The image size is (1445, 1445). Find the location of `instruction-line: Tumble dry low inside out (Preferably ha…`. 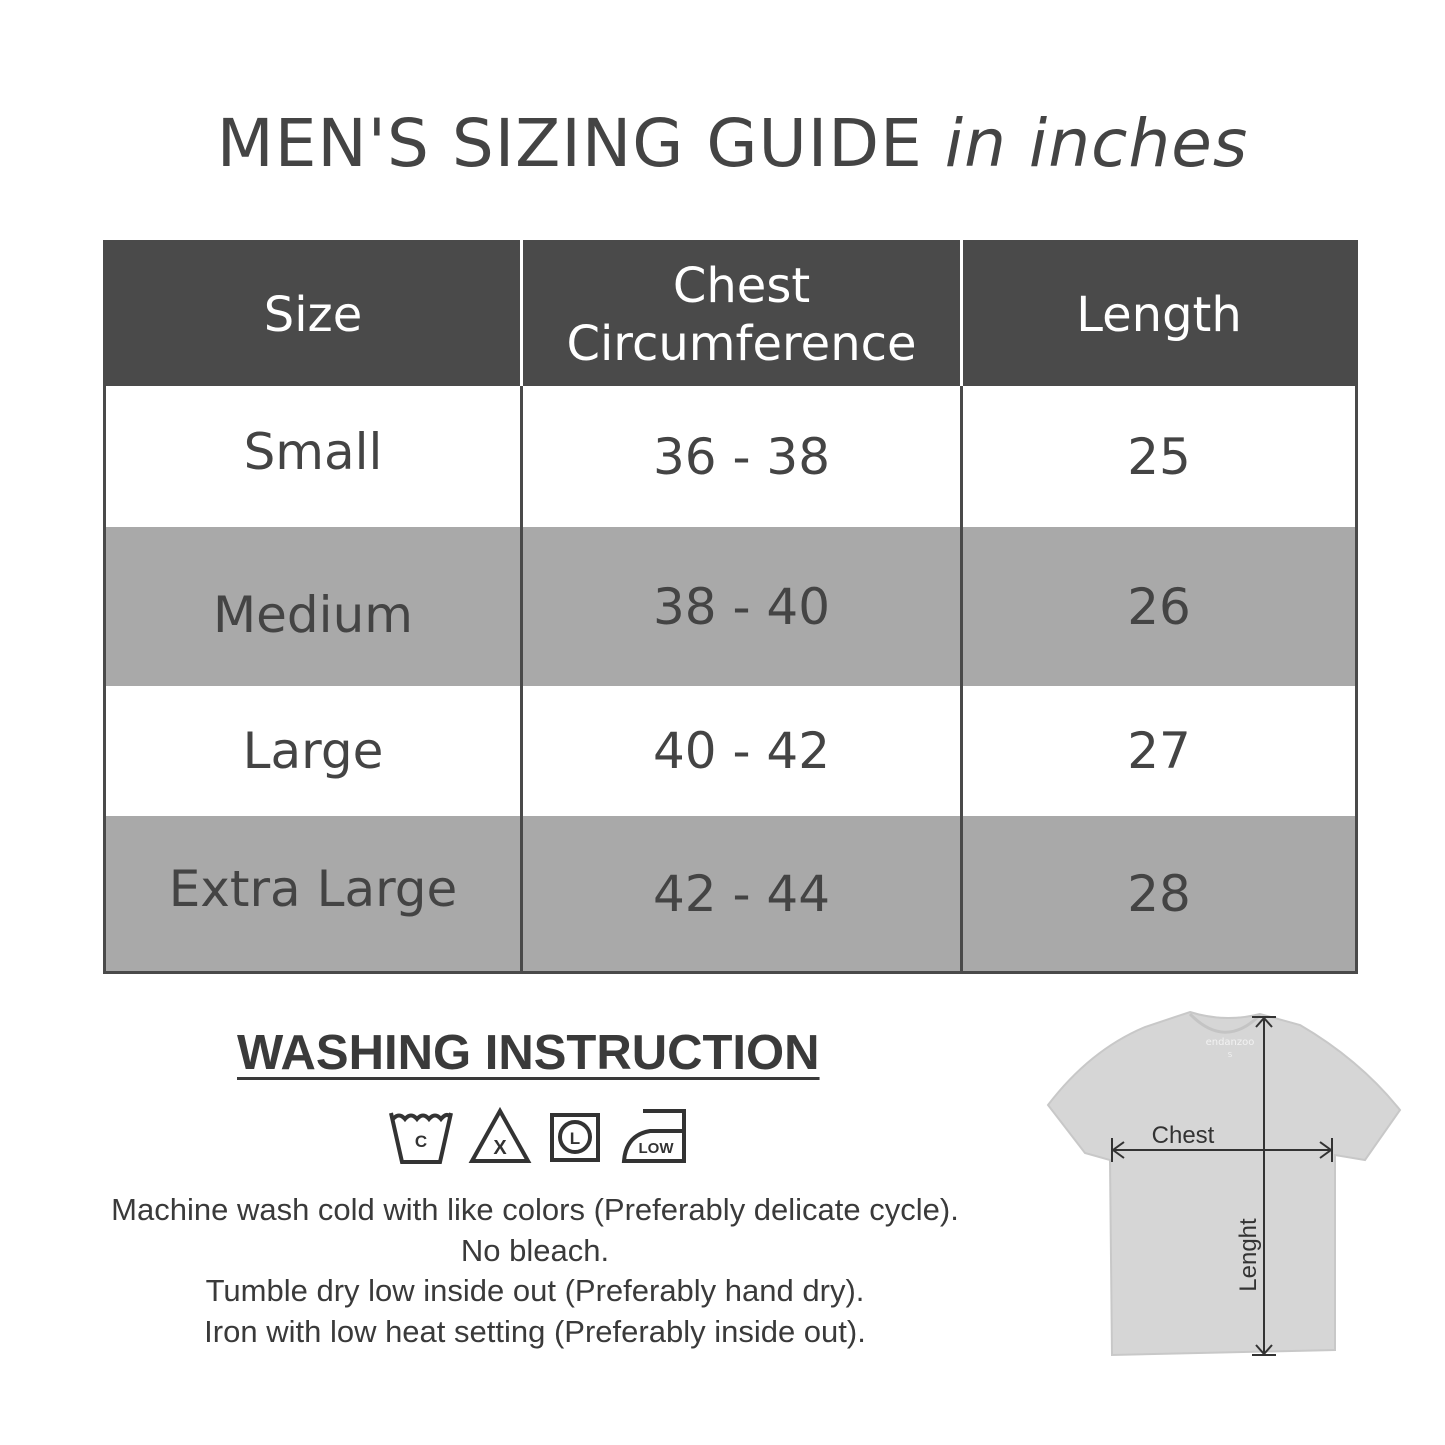

instruction-line: Tumble dry low inside out (Preferably ha… is located at coordinates (535, 1290).